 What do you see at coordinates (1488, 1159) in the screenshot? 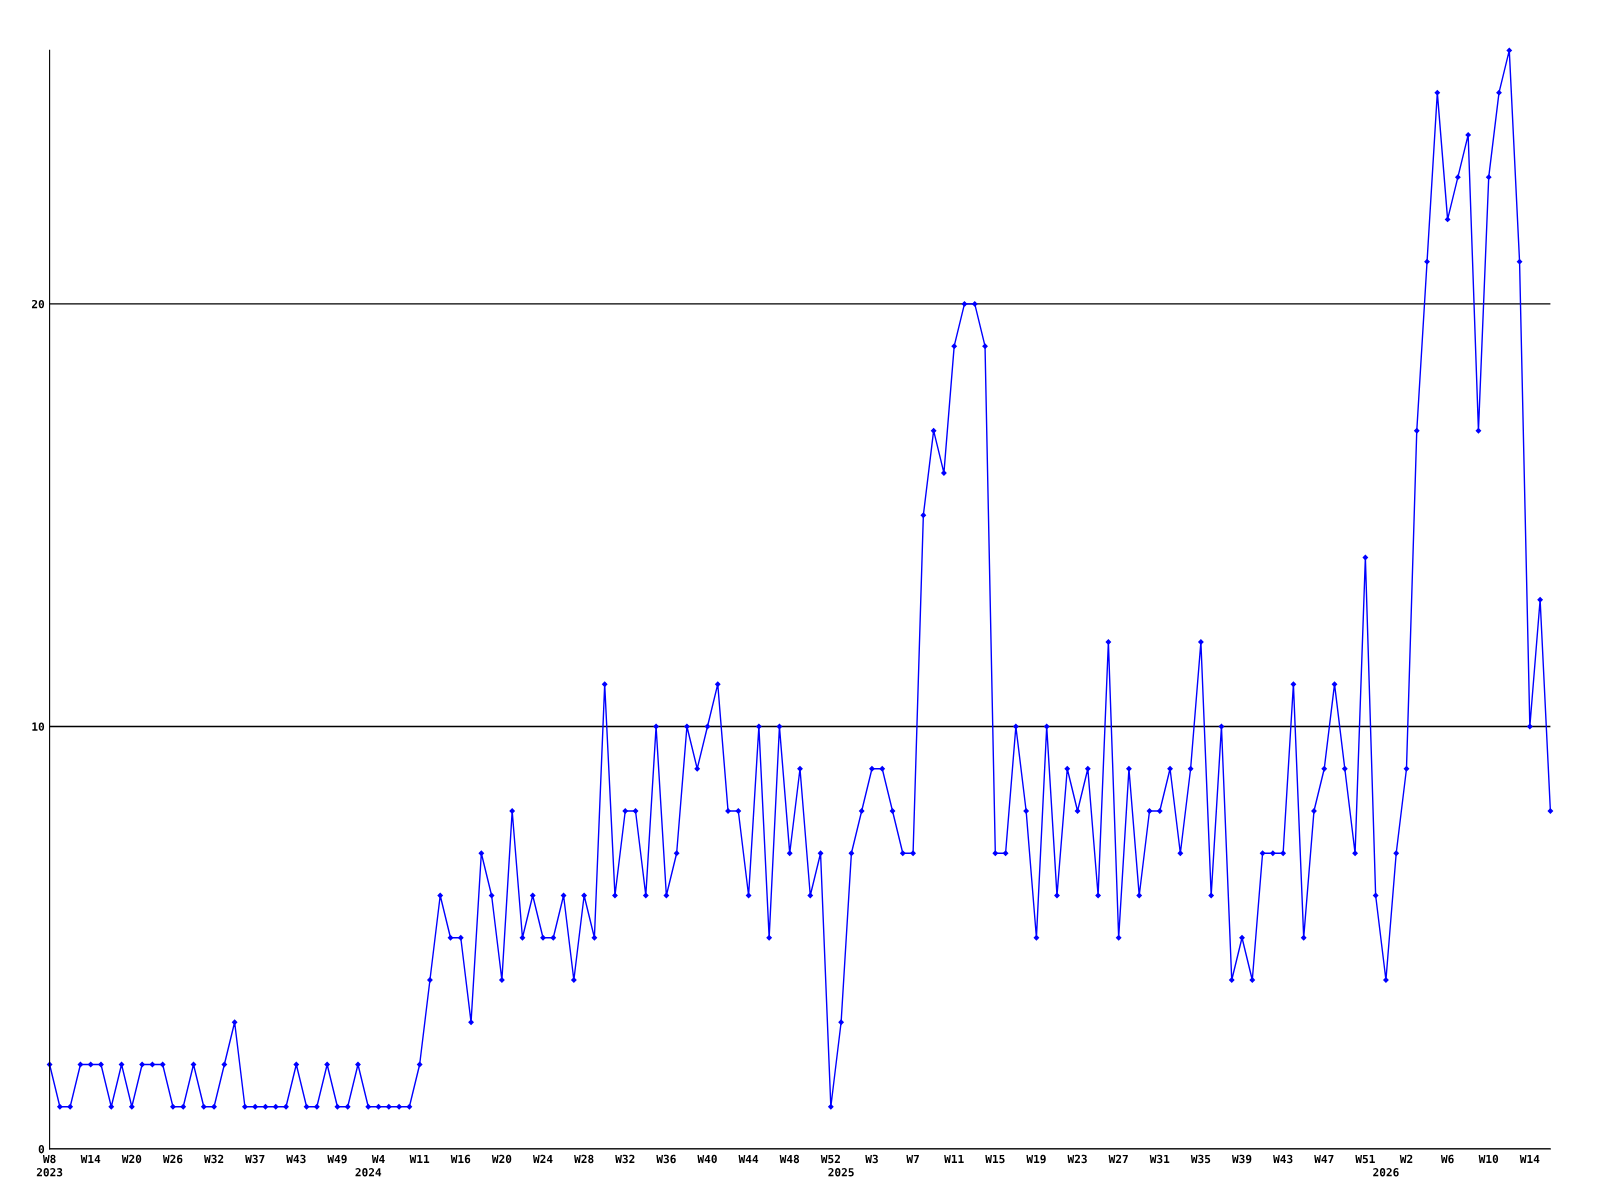
I see `x-tick-label: W10` at bounding box center [1488, 1159].